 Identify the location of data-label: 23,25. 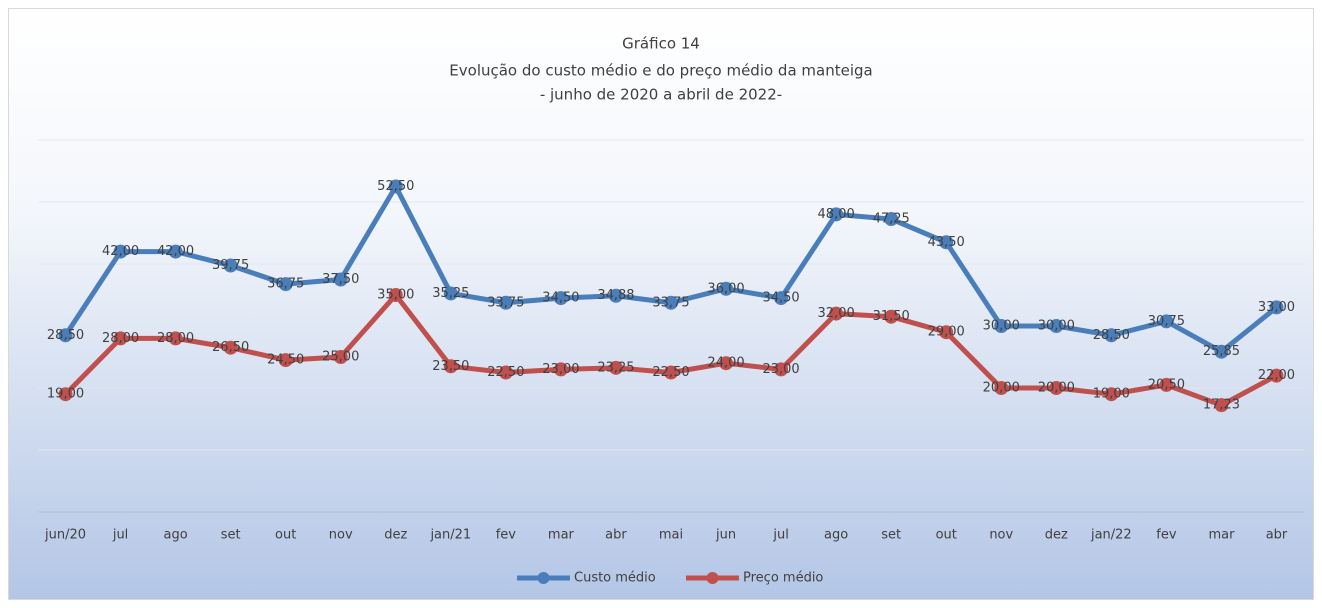
(615, 367).